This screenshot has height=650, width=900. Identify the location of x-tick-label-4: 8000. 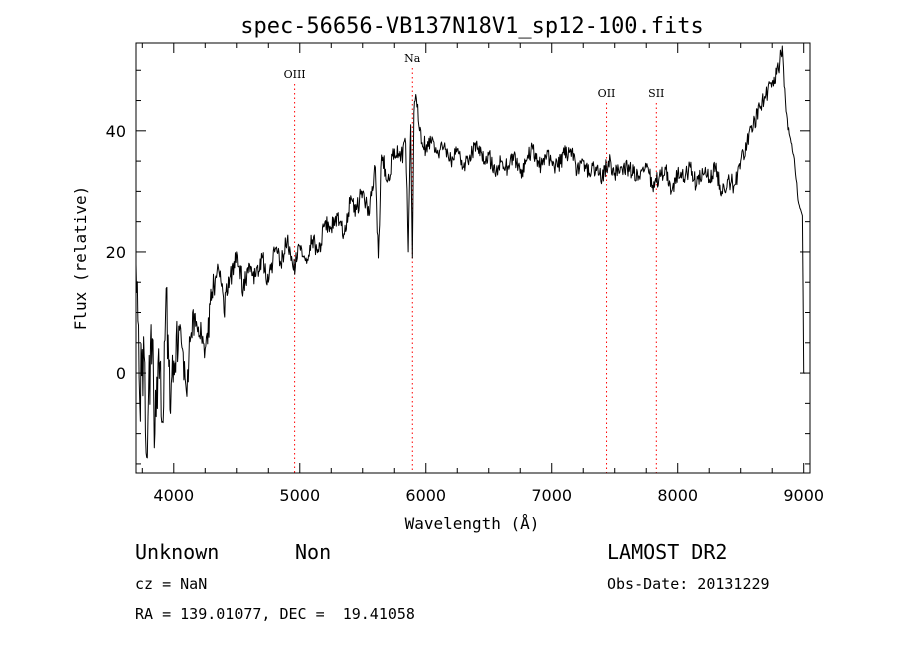
(677, 495).